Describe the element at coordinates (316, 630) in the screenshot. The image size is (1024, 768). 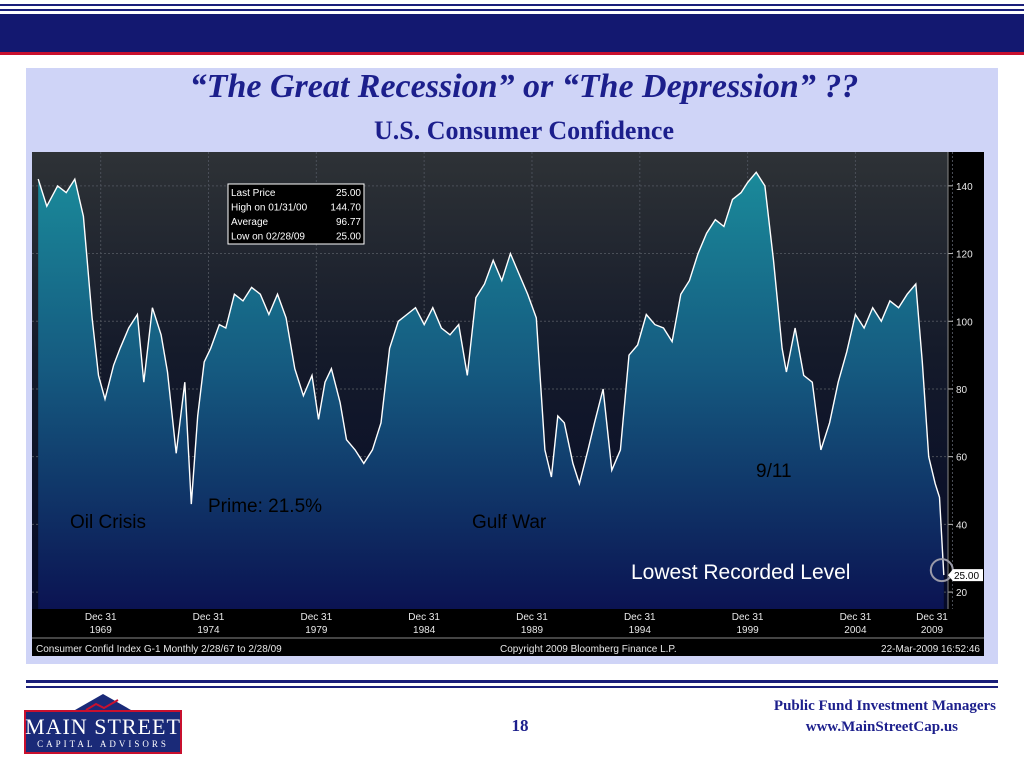
I see `x-tick-label-year: 1979` at that location.